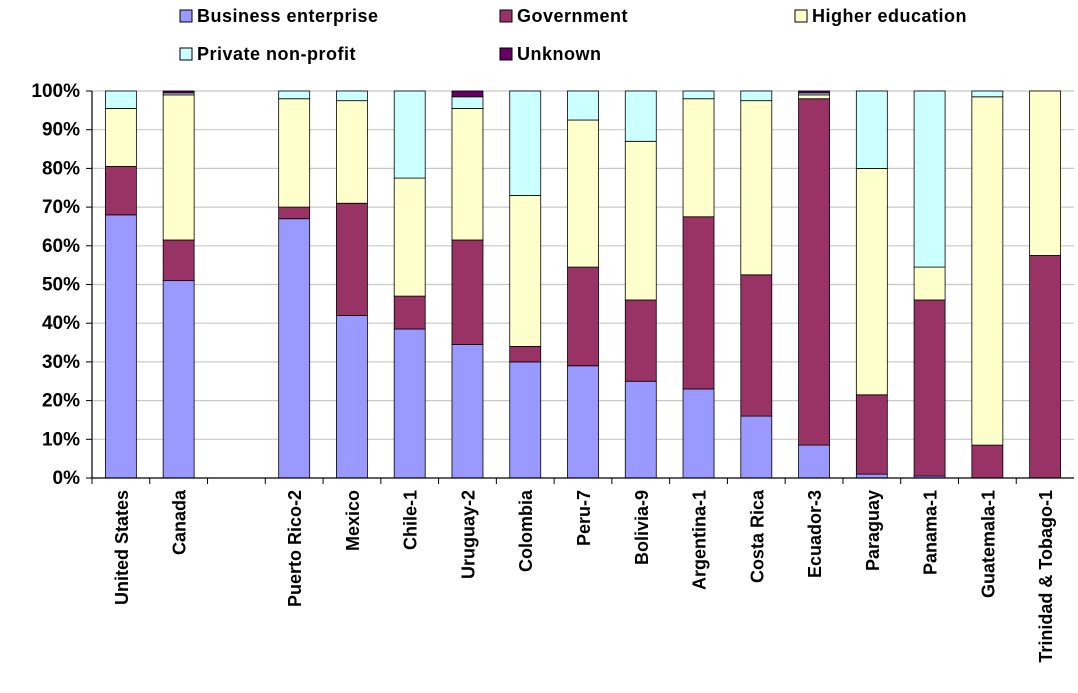  Describe the element at coordinates (987, 94) in the screenshot. I see `bar-segment-guatemala-1-private-non-profit` at that location.